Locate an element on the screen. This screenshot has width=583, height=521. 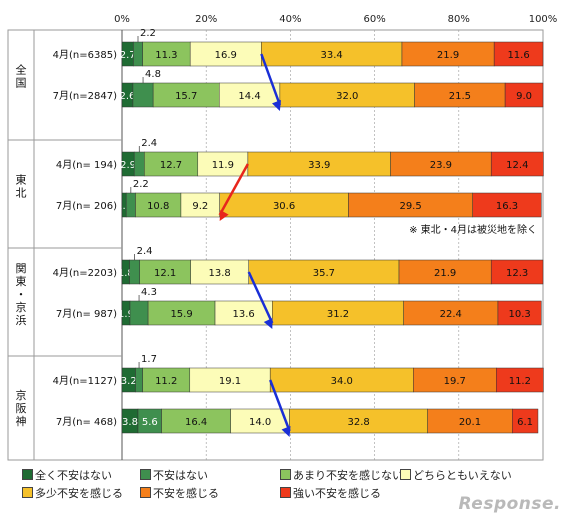
data-label: 16.4 is located at coordinates (196, 422).